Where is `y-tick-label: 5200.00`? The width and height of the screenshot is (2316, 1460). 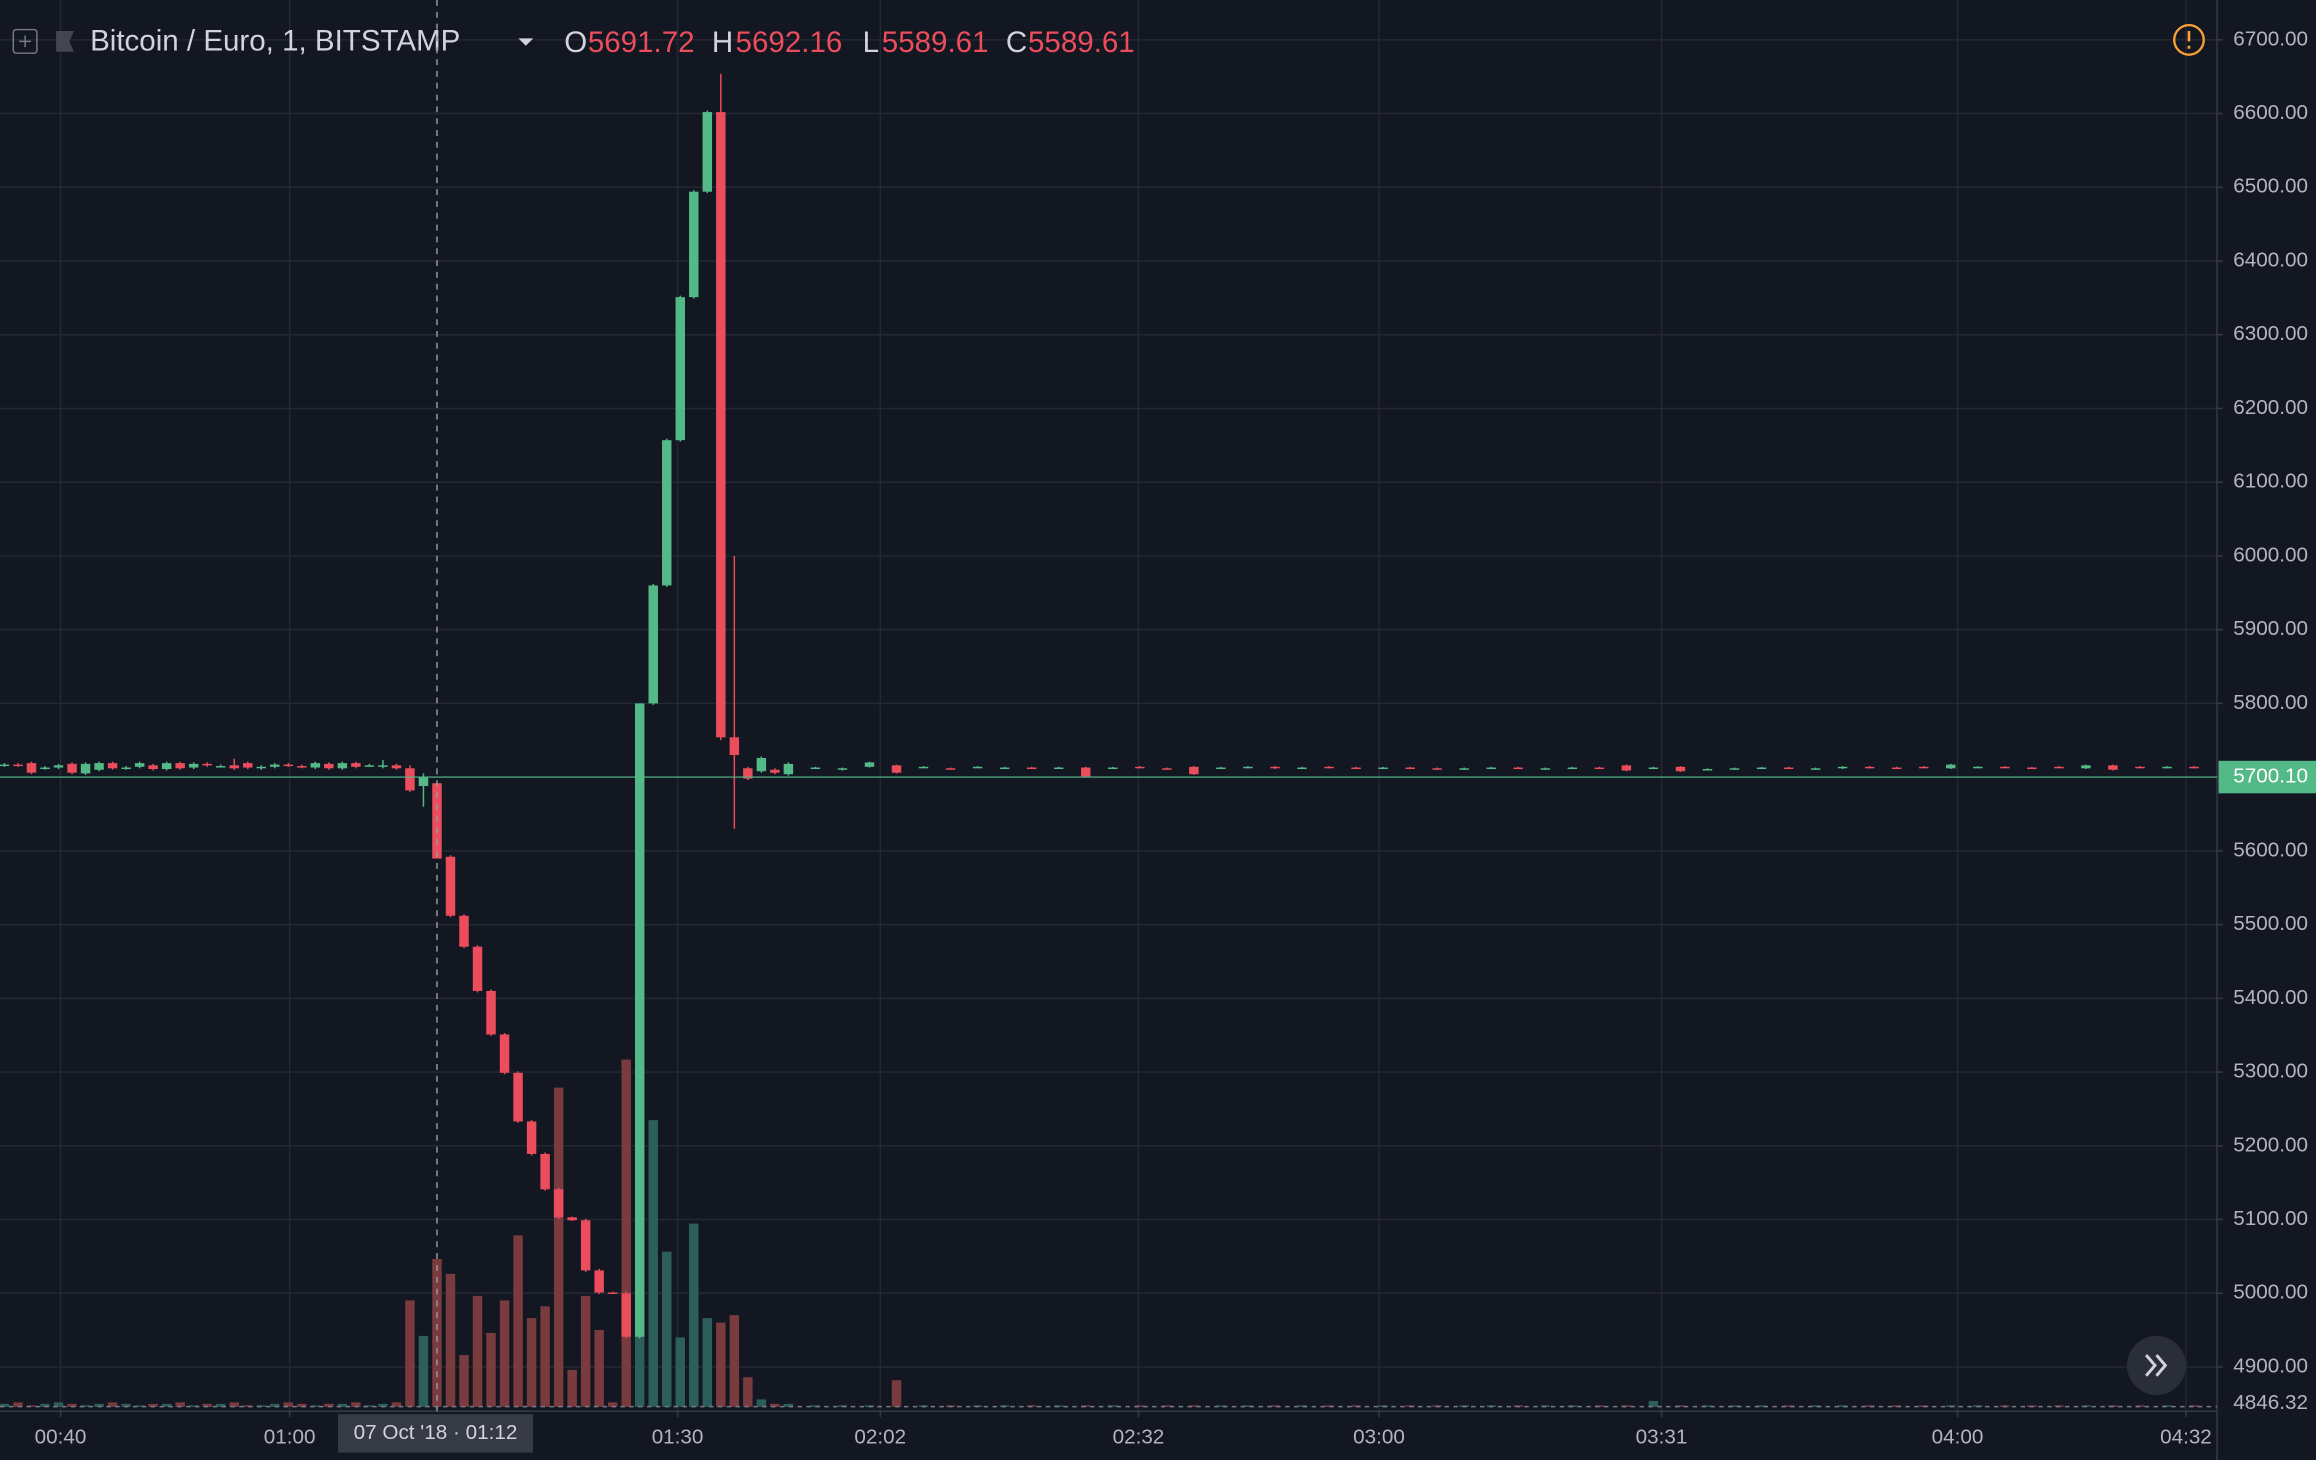 y-tick-label: 5200.00 is located at coordinates (2270, 1144).